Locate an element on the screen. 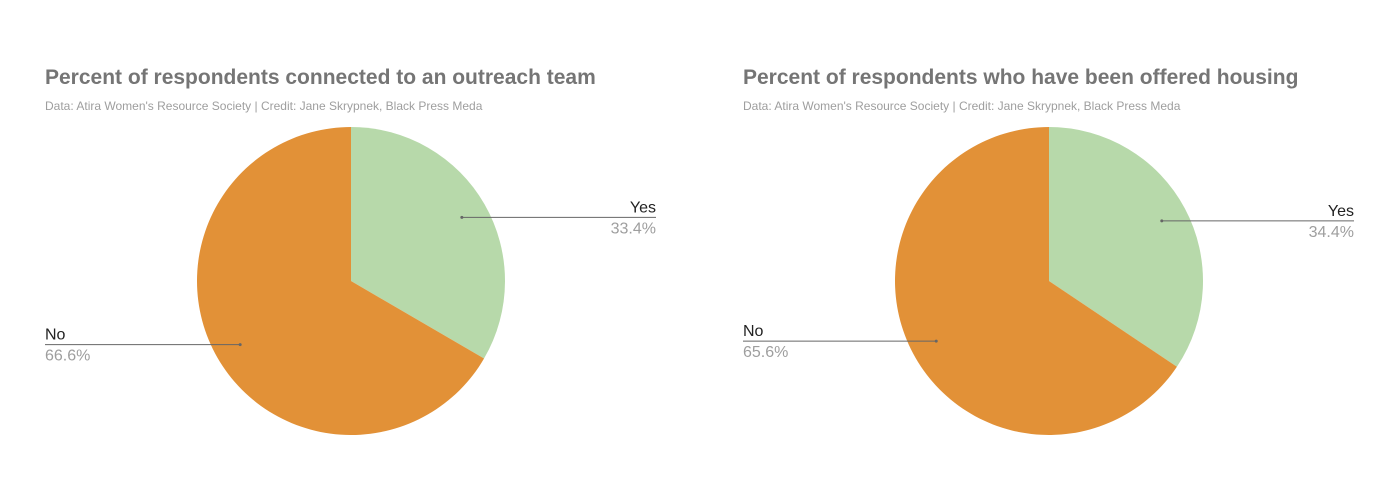 The width and height of the screenshot is (1400, 500). slice-percent-yes: 34.4% is located at coordinates (1331, 232).